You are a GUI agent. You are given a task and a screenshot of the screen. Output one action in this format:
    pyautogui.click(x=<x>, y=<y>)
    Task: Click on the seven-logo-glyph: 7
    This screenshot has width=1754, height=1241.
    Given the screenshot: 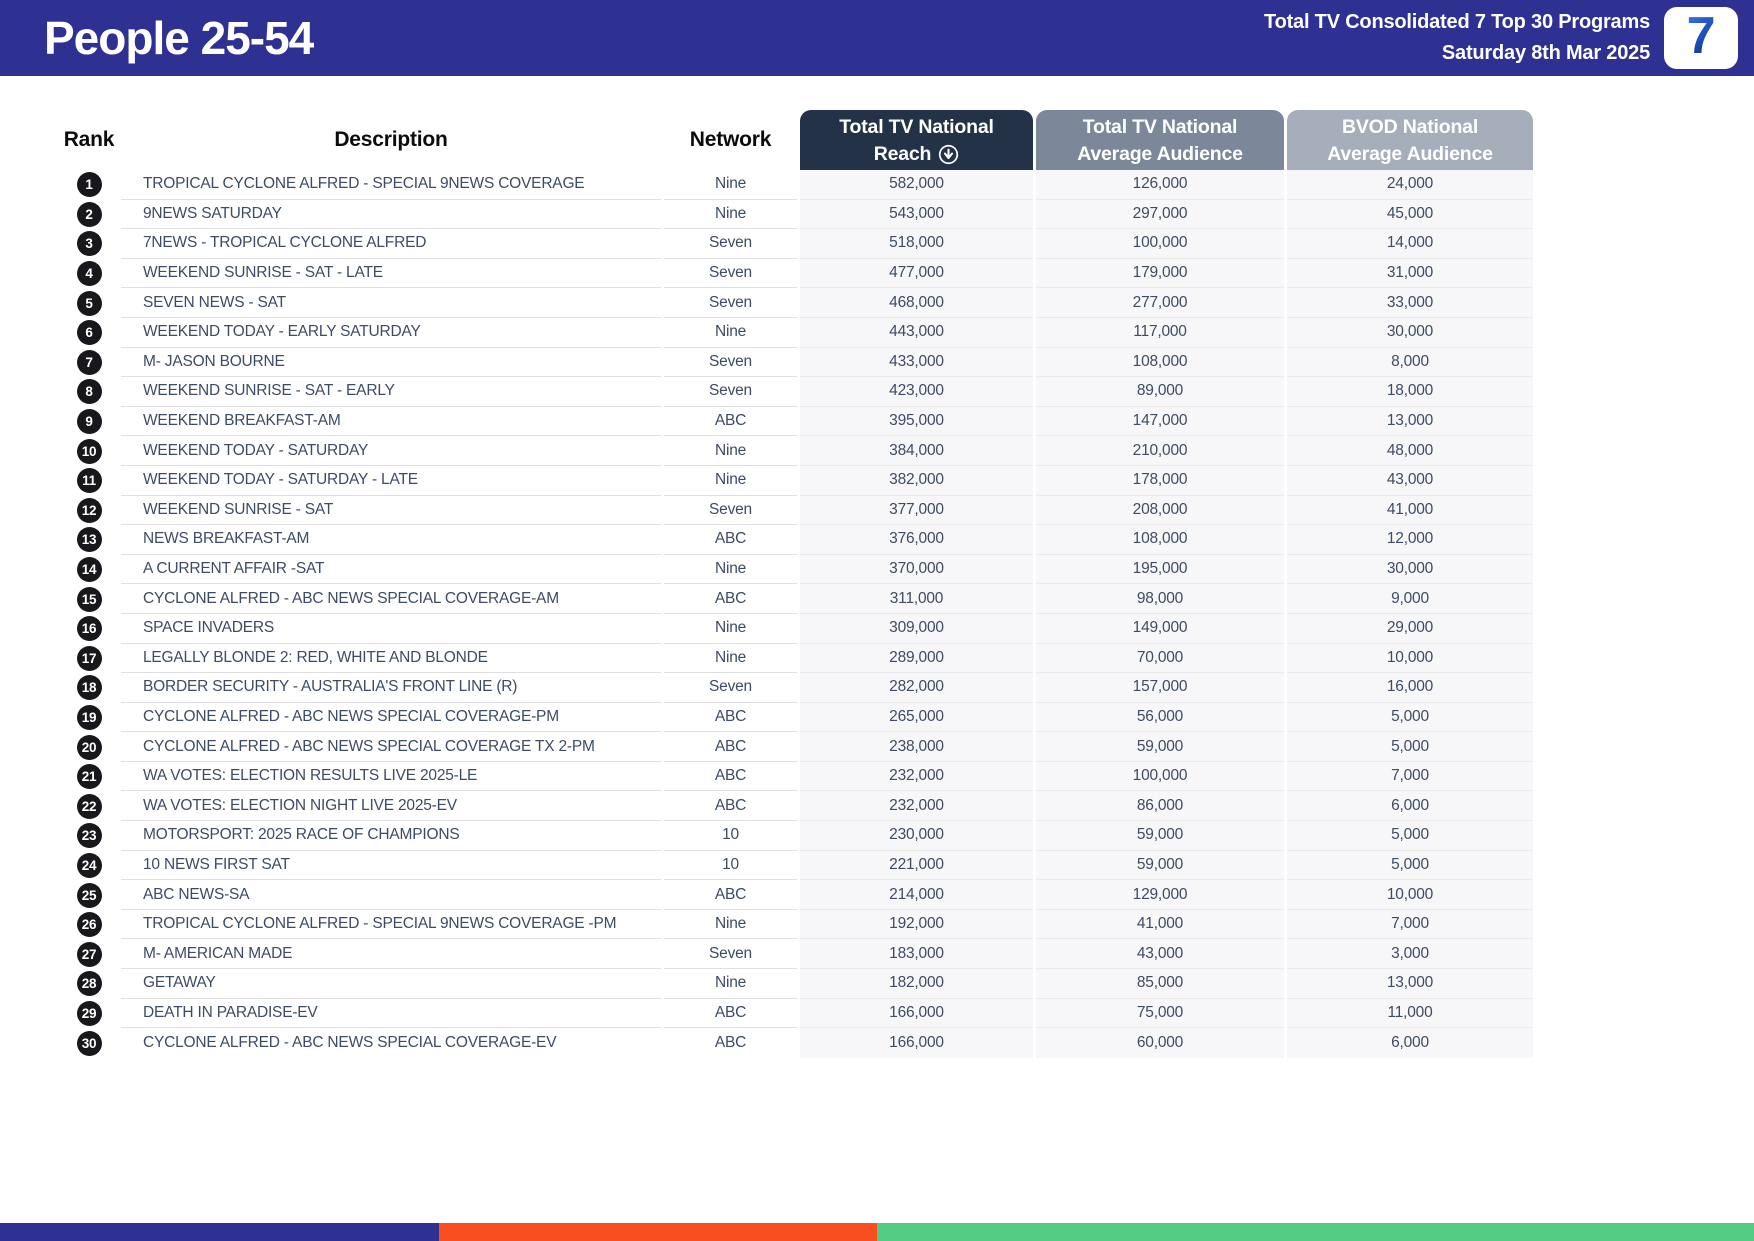 What is the action you would take?
    pyautogui.click(x=1701, y=36)
    